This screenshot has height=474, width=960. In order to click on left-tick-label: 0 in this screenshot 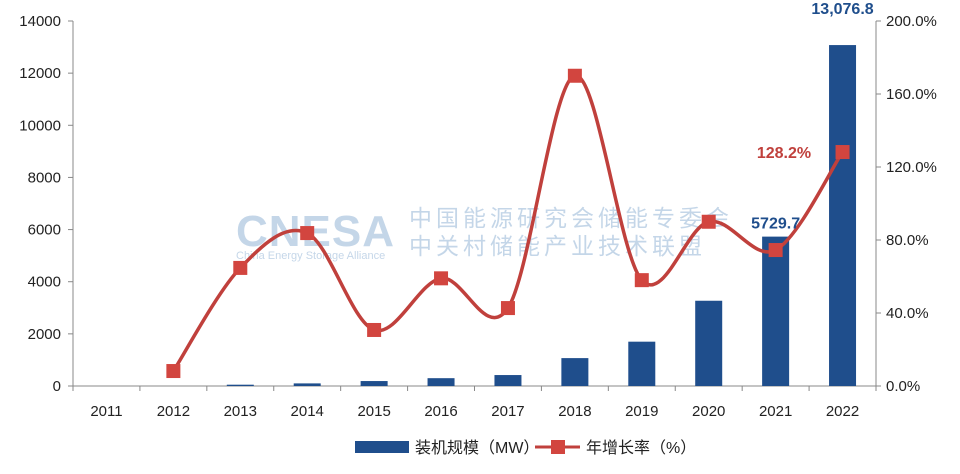, I will do `click(57, 386)`.